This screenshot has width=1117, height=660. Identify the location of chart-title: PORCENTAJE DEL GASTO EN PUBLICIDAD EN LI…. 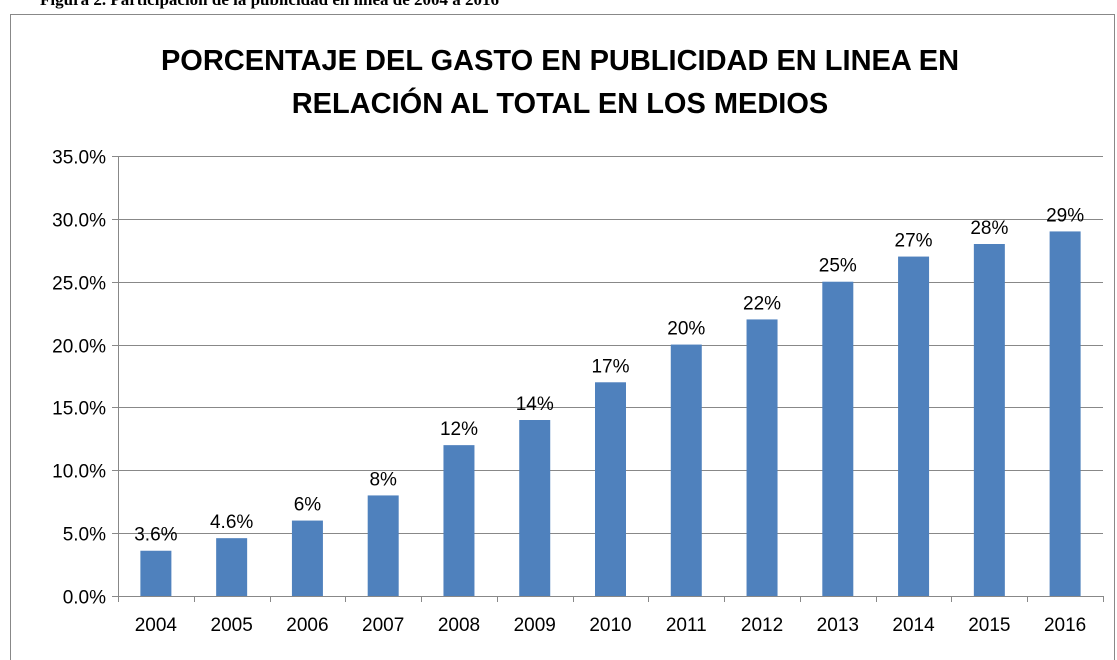
(560, 61).